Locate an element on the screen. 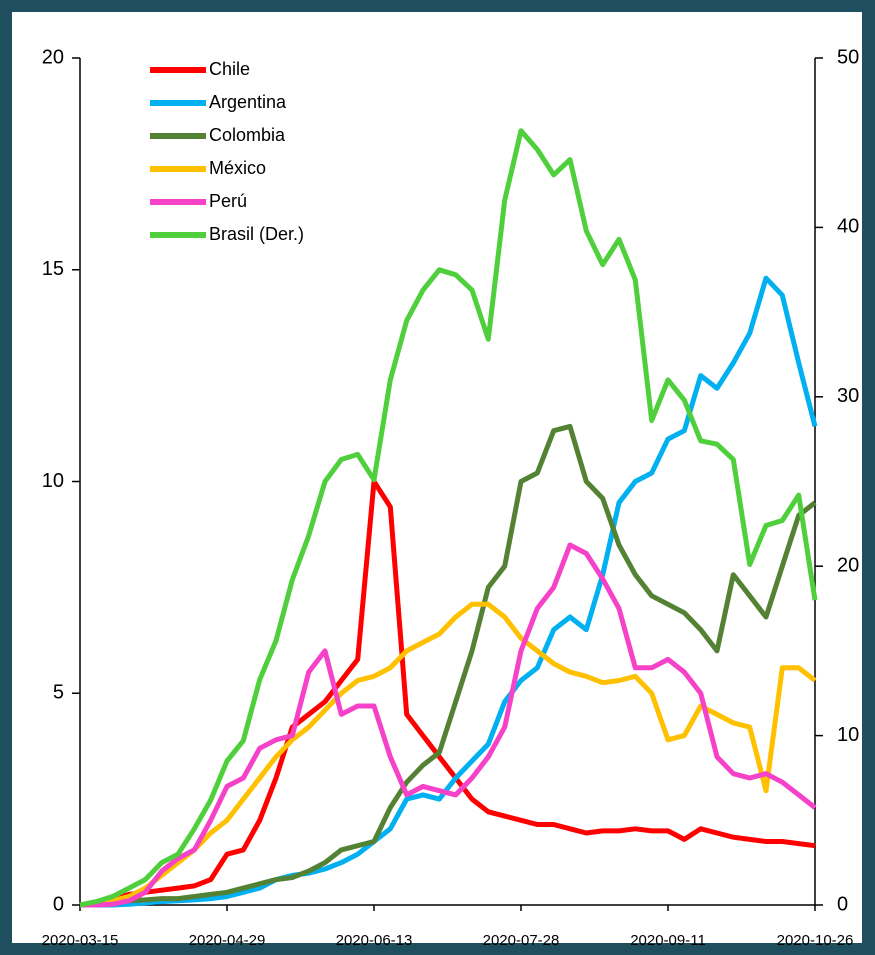 The height and width of the screenshot is (955, 875). y-tick-label: 20 is located at coordinates (53, 57).